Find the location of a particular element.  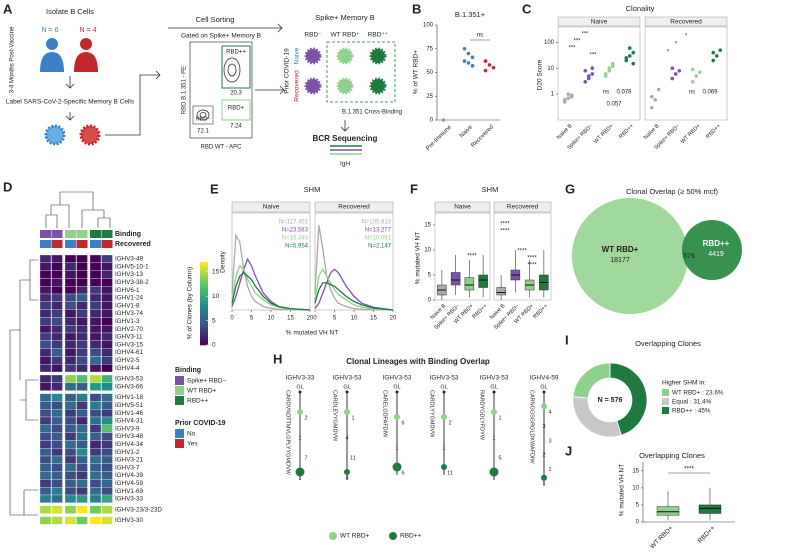

venn-left is located at coordinates (630, 256).